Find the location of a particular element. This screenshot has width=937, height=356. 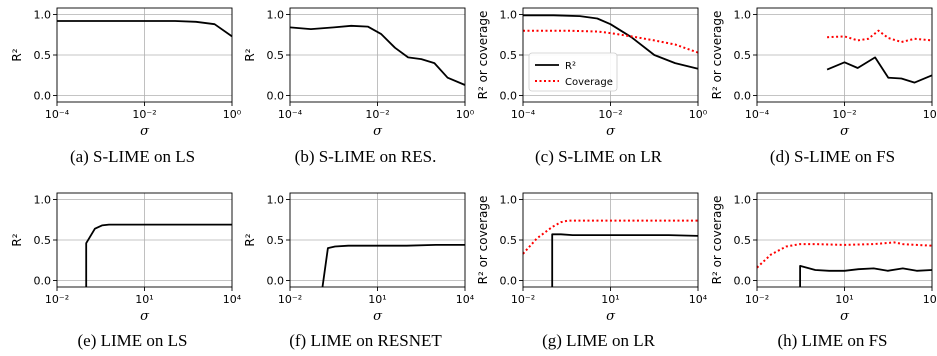

subplot-6: 10⁻² 10¹ 10⁴ 0.0 0.5 1.0 R² σ (f) LIME on RESNET is located at coordinates (359, 271).